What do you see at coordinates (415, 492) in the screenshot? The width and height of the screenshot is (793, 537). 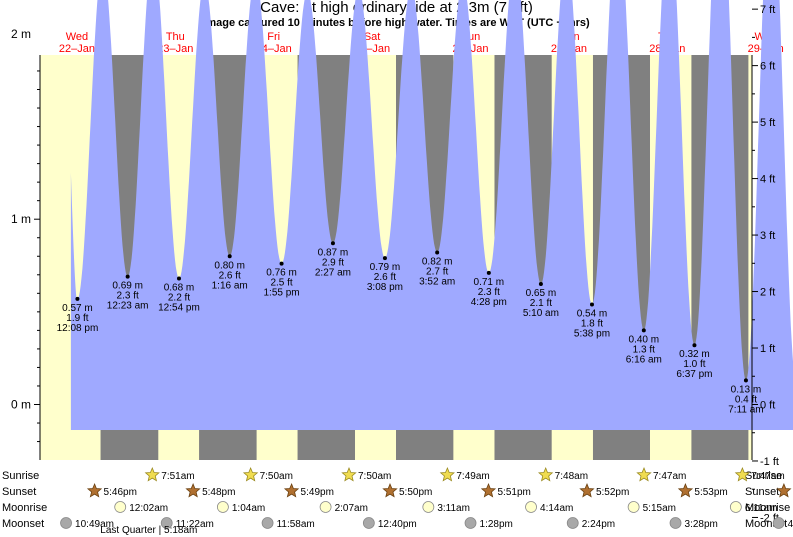 I see `sunset-time: 5:50pm` at bounding box center [415, 492].